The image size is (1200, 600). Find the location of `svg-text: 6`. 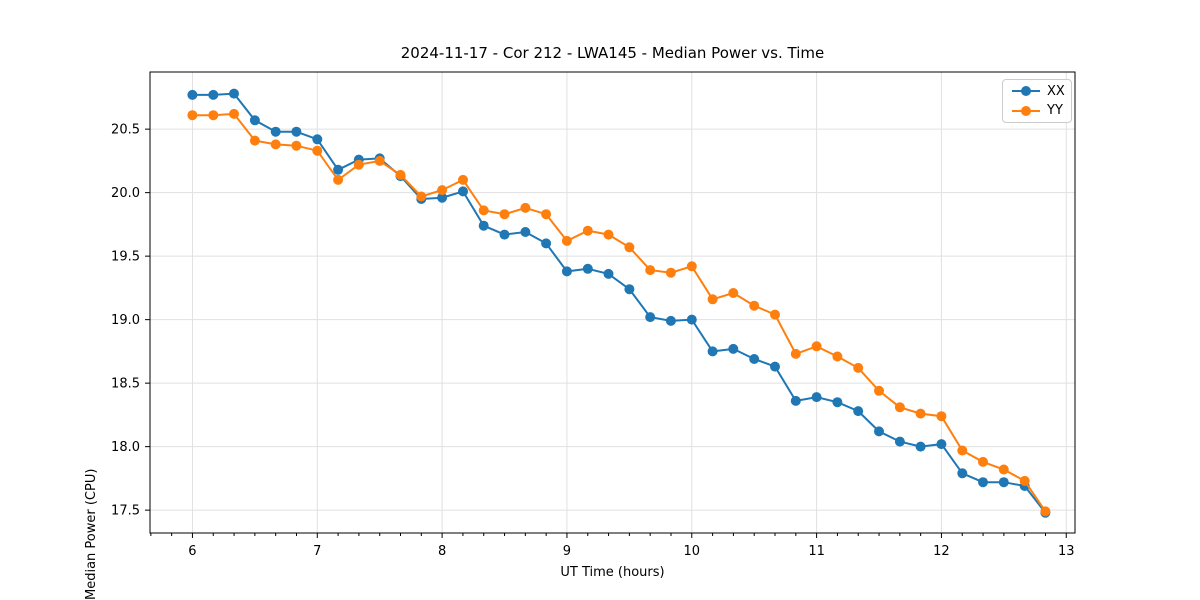

svg-text: 6 is located at coordinates (192, 551).